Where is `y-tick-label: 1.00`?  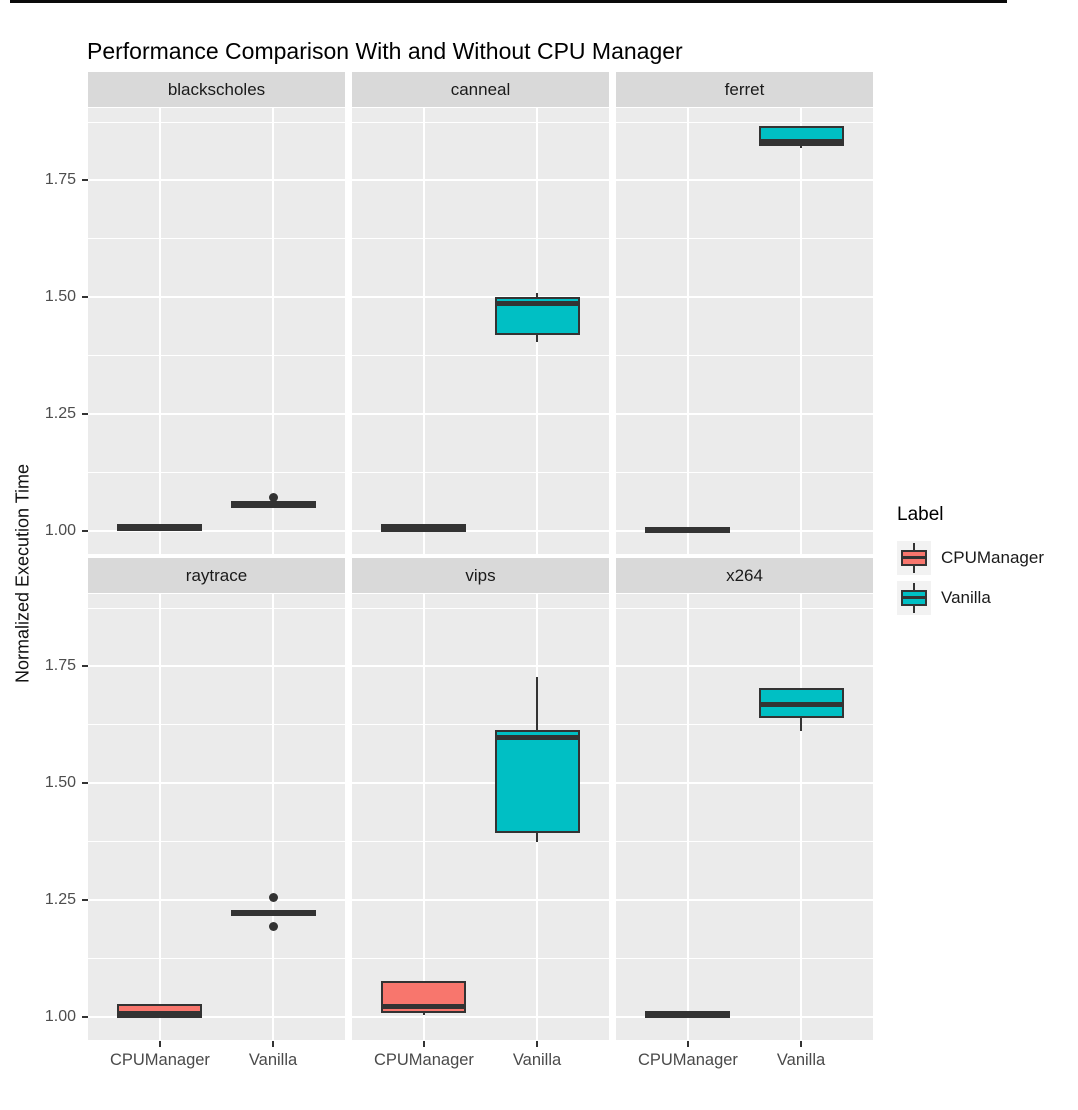 y-tick-label: 1.00 is located at coordinates (60, 530).